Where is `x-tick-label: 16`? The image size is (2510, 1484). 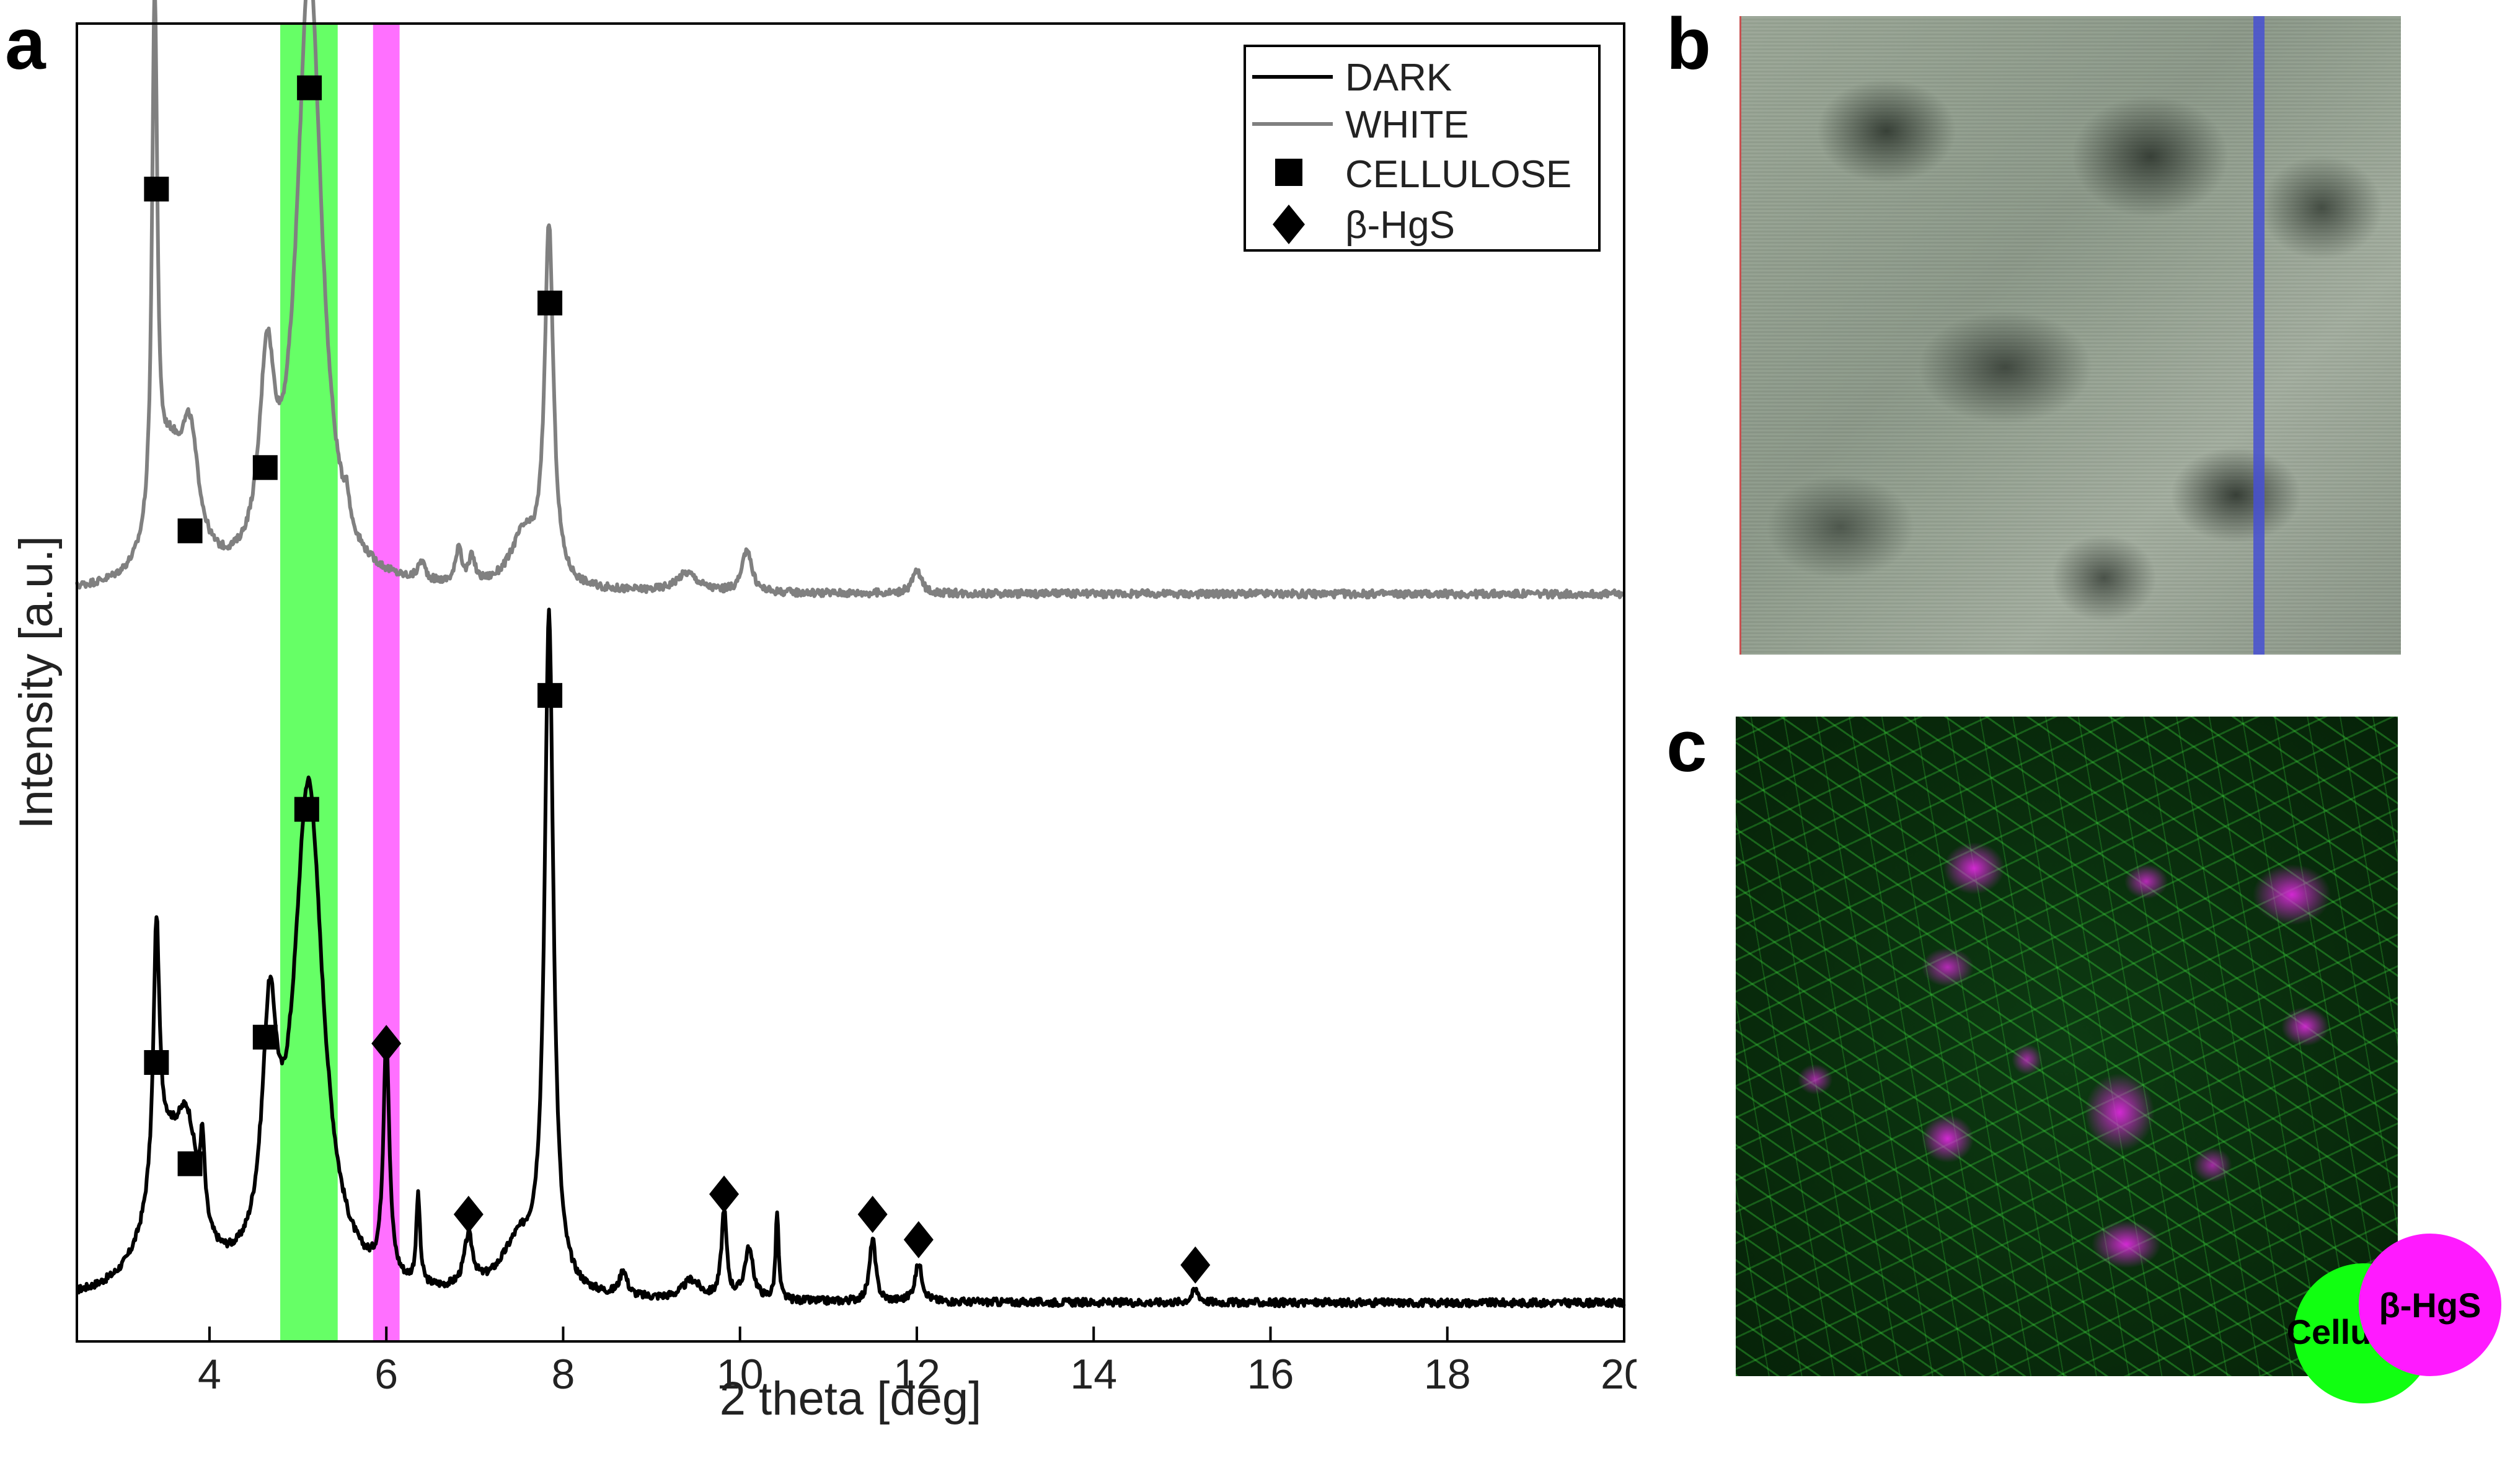 x-tick-label: 16 is located at coordinates (1270, 1374).